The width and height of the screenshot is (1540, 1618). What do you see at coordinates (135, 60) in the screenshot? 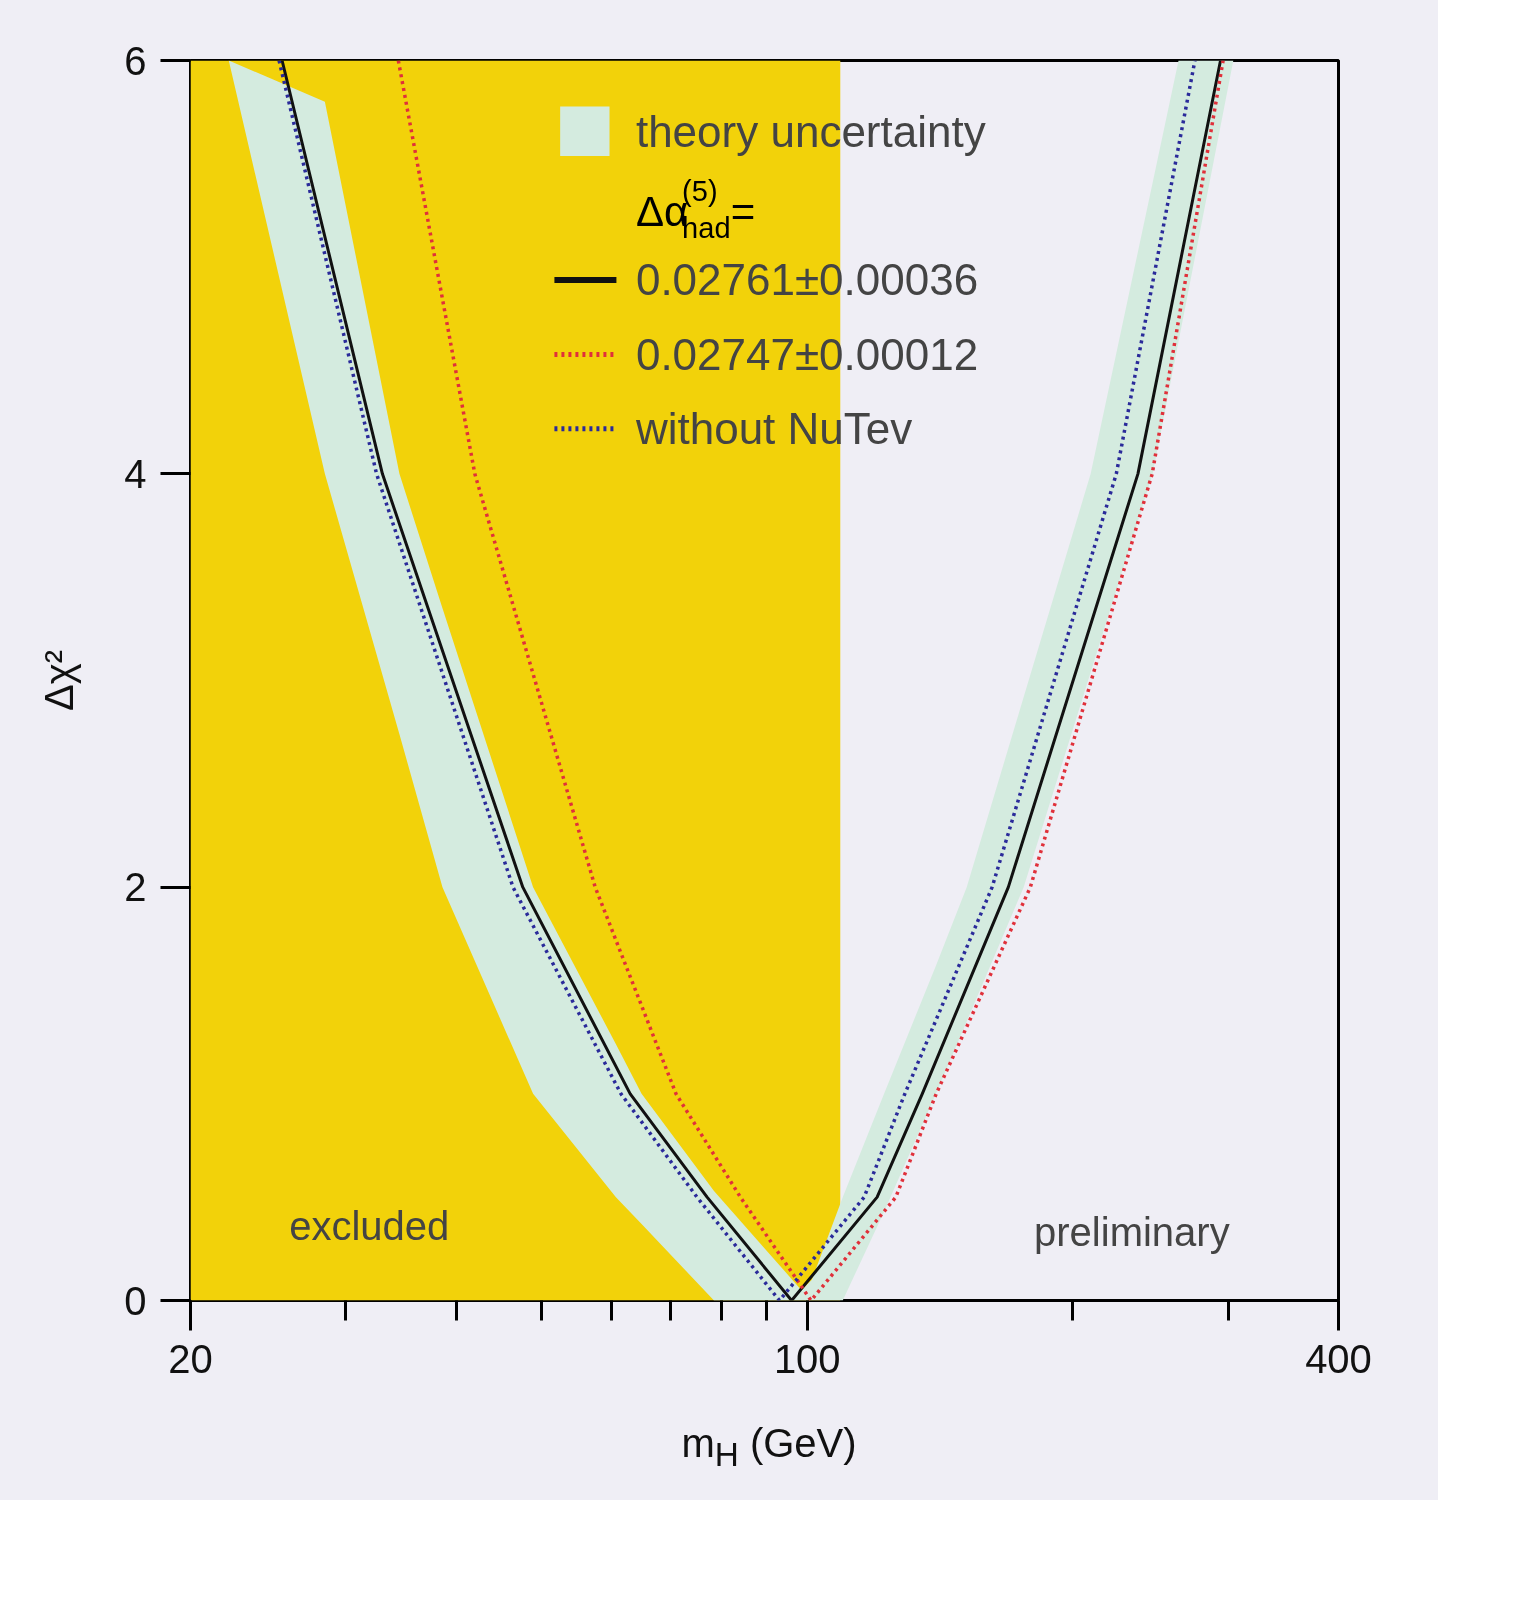
I see `y-tick-label: 6` at bounding box center [135, 60].